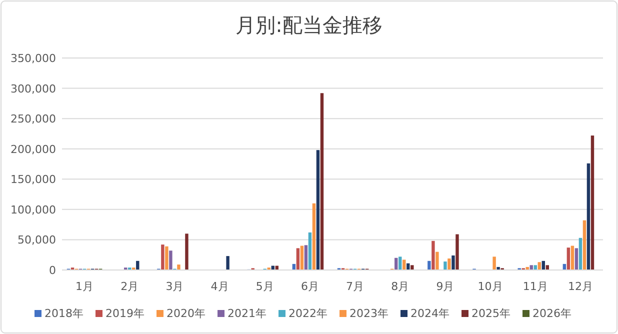  What do you see at coordinates (491, 313) in the screenshot?
I see `legend-label: 2025年` at bounding box center [491, 313].